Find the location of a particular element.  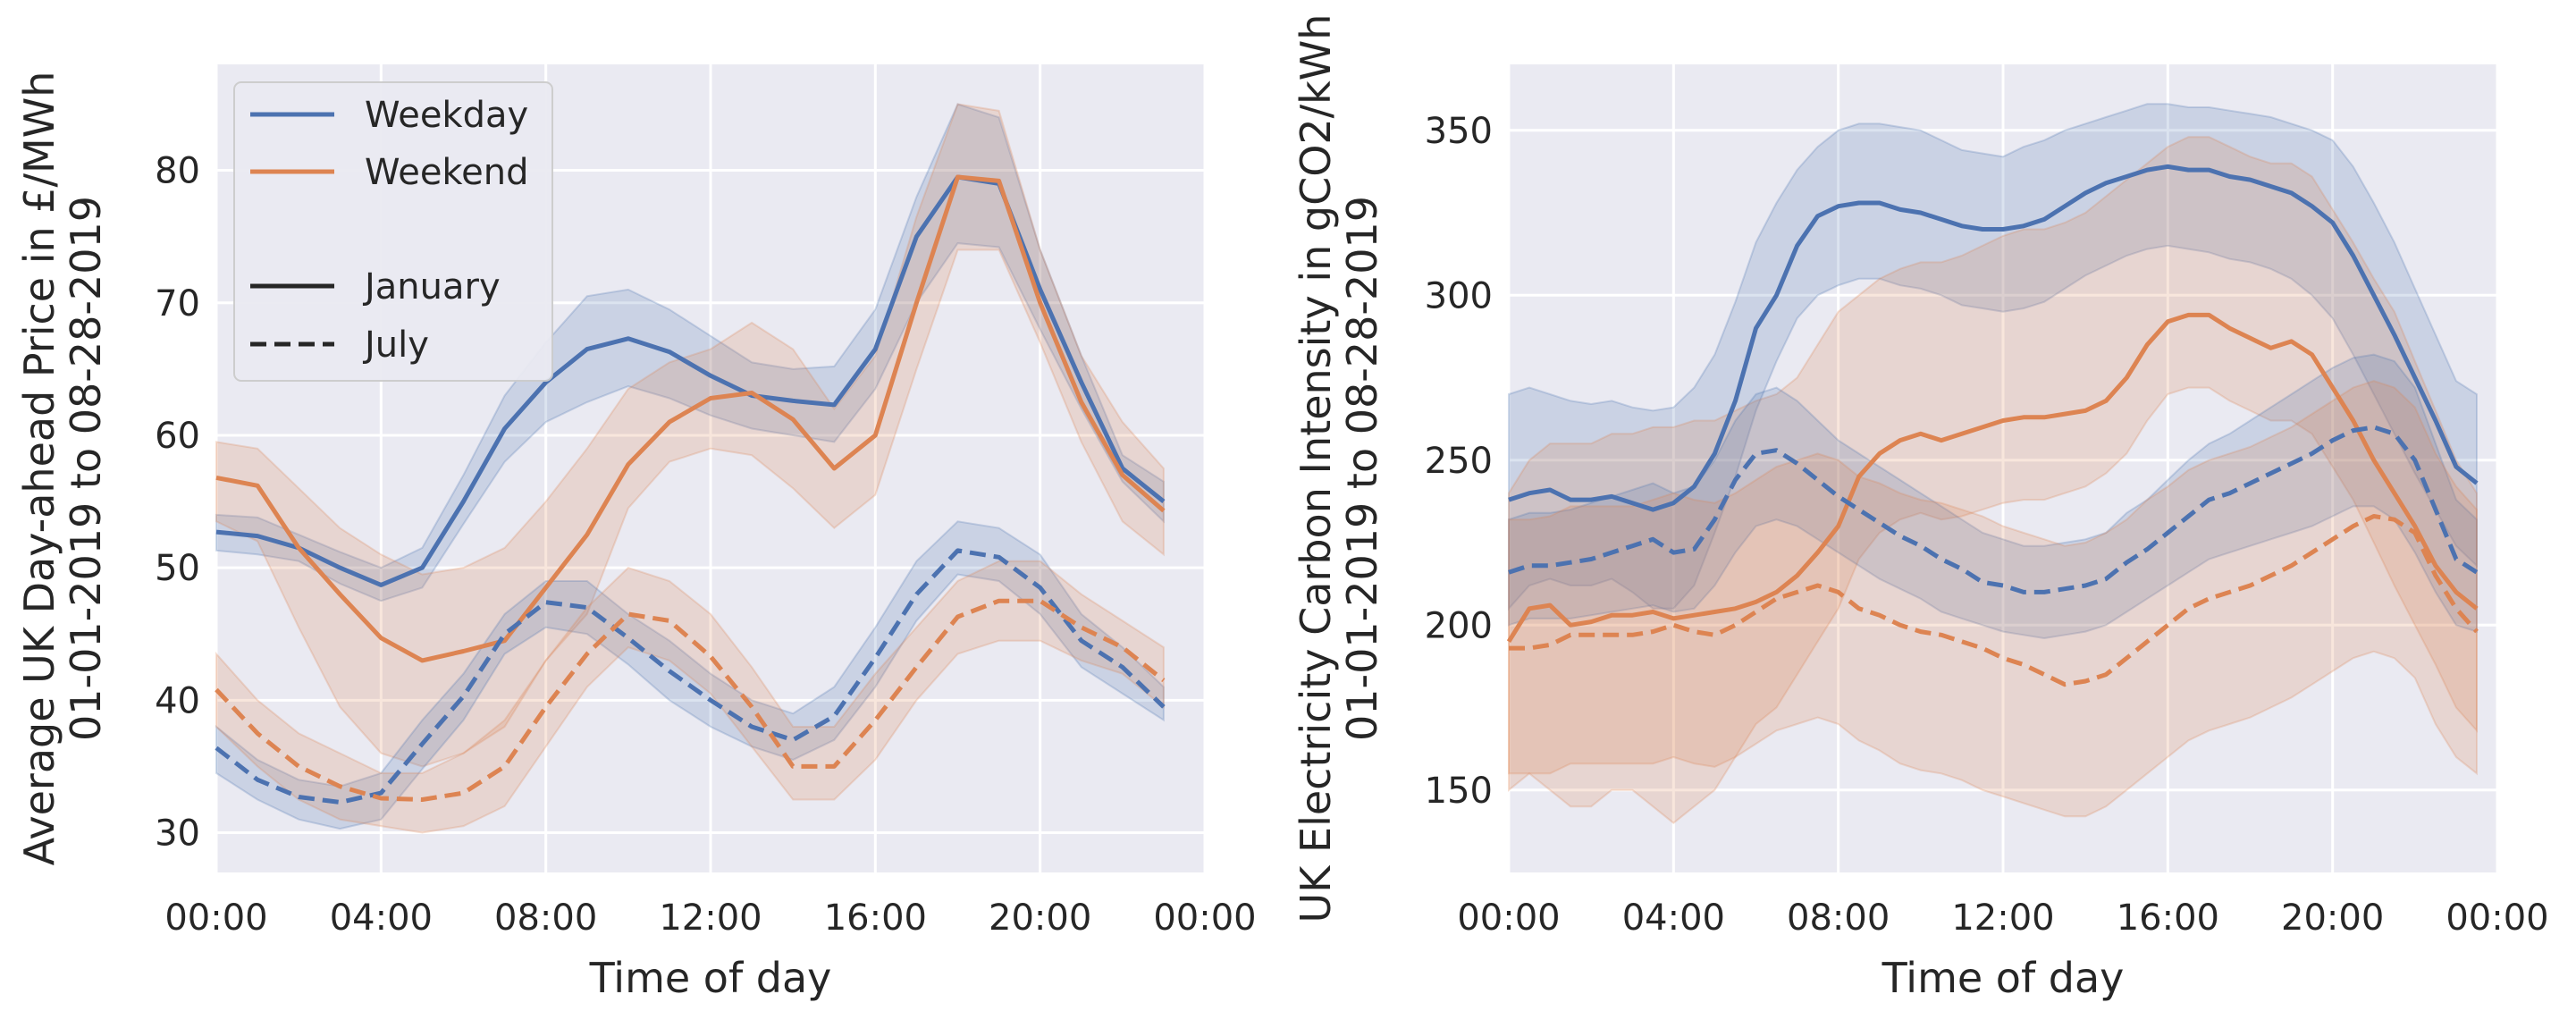

price-y-tick-labels: 30 40 50 60 70 80 is located at coordinates (178, 503).